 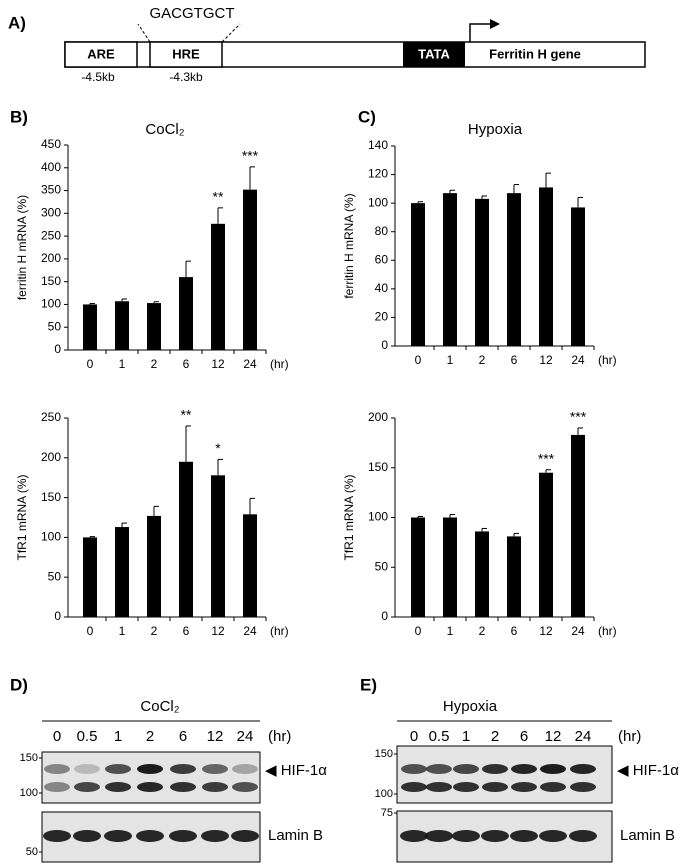 What do you see at coordinates (378, 145) in the screenshot?
I see `y-tick-label: 140` at bounding box center [378, 145].